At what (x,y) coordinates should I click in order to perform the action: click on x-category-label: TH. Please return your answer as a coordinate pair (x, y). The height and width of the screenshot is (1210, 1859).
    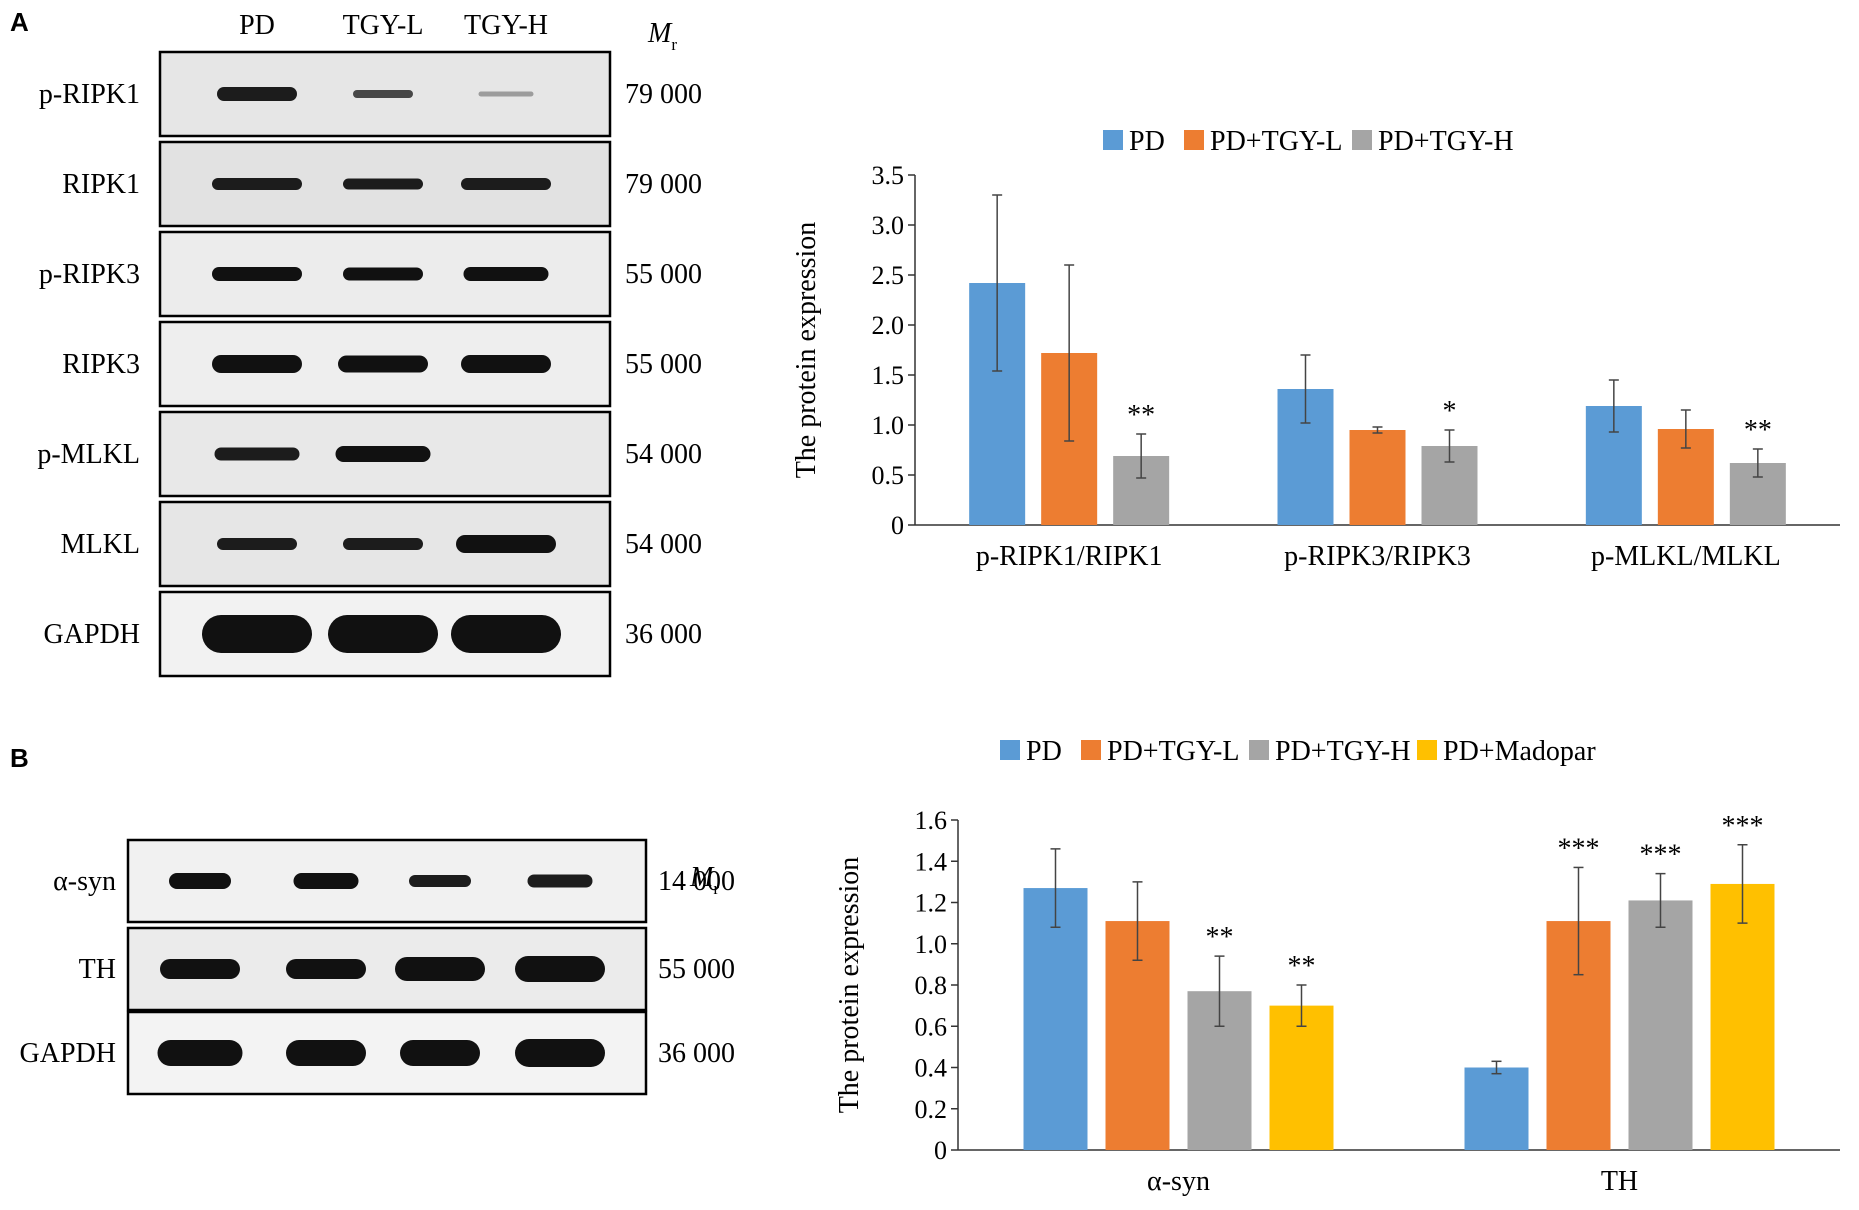
    Looking at the image, I should click on (1619, 1181).